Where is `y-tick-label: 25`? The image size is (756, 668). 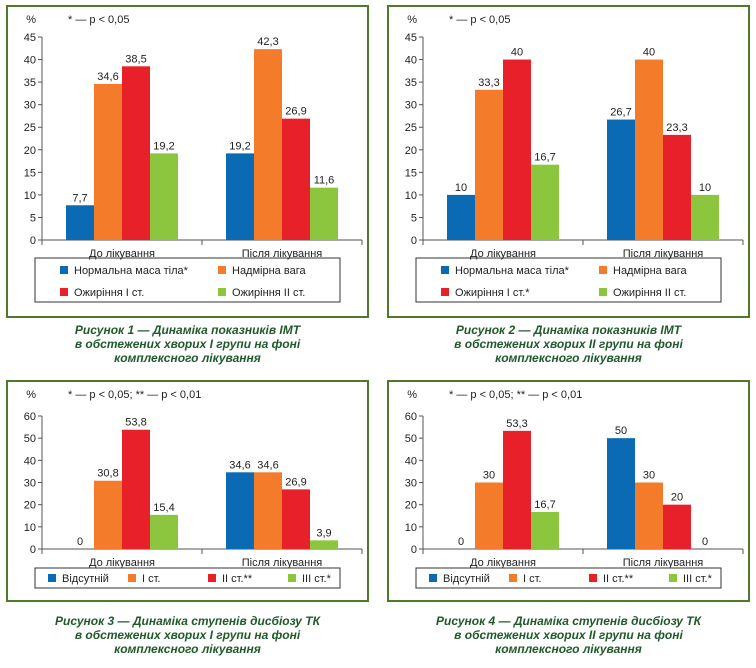
y-tick-label: 25 is located at coordinates (411, 128).